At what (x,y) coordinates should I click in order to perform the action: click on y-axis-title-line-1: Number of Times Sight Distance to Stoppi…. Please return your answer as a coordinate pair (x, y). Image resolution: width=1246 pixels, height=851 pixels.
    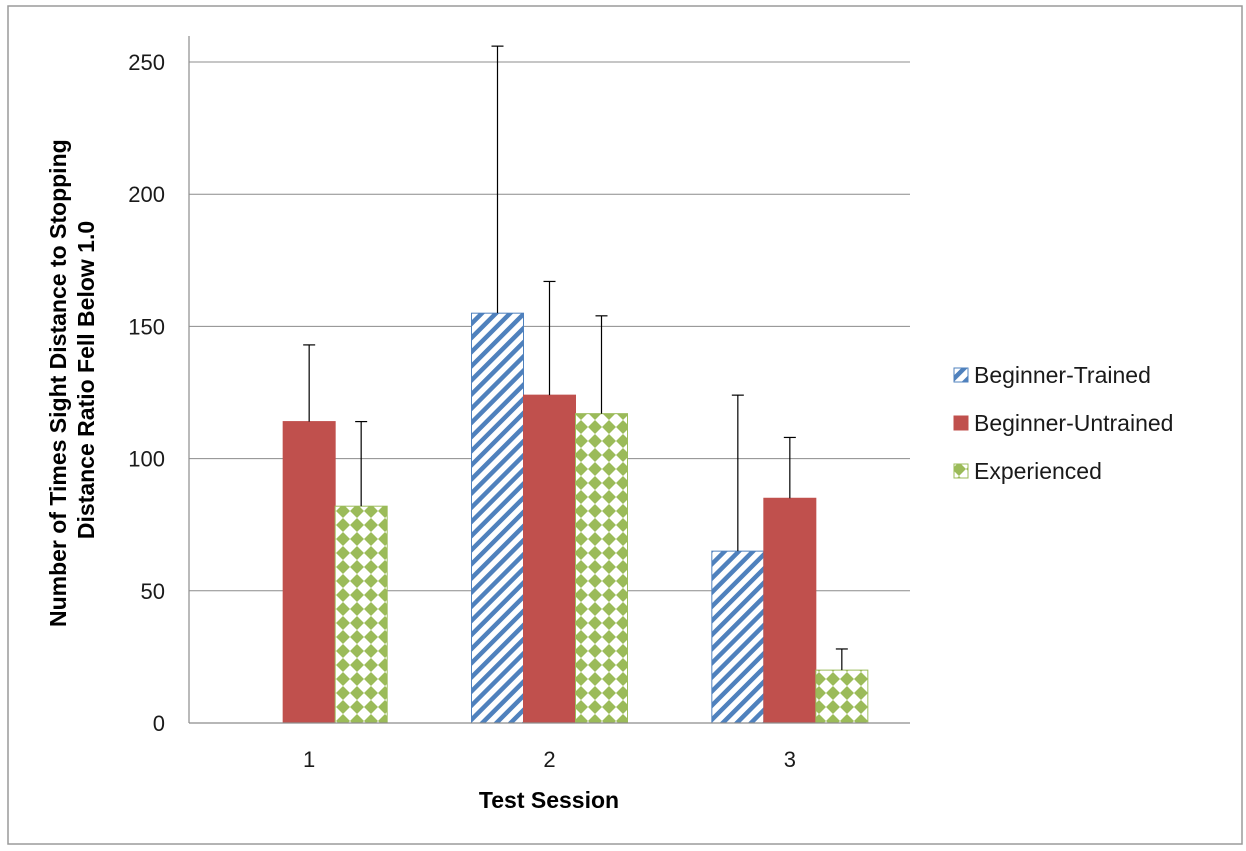
    Looking at the image, I should click on (58, 383).